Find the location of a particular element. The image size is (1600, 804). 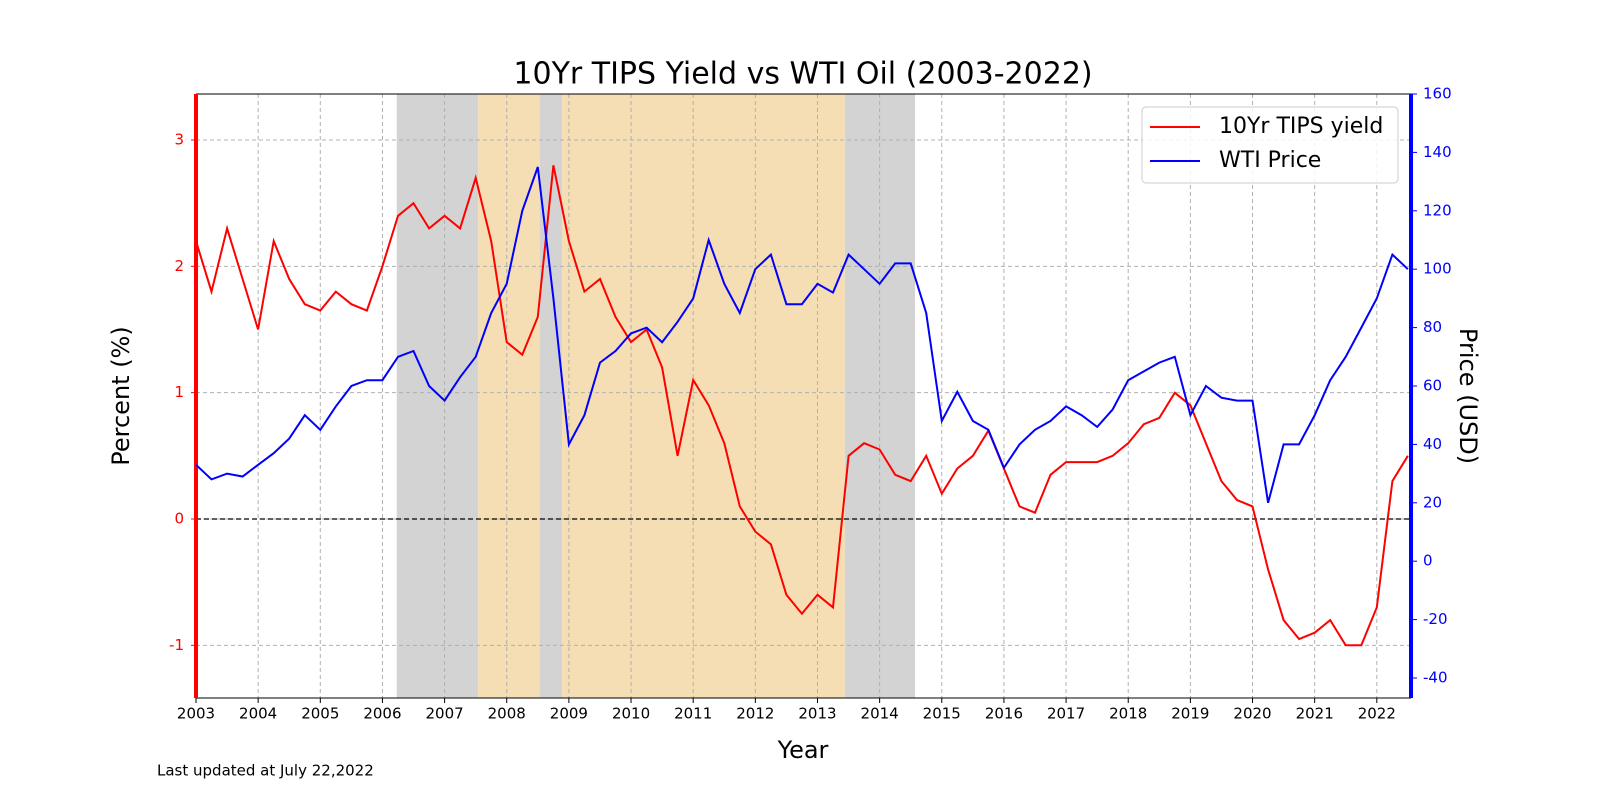

x-tick-label: 2011 is located at coordinates (693, 714).